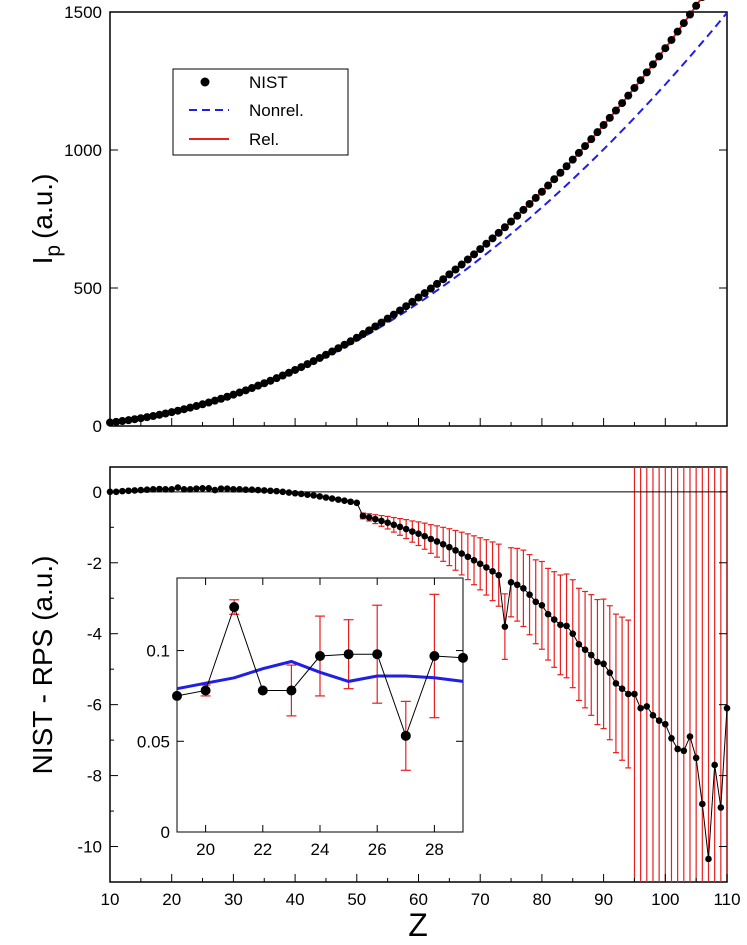 This screenshot has height=945, width=747. I want to click on ylabel-main: I, so click(42, 261).